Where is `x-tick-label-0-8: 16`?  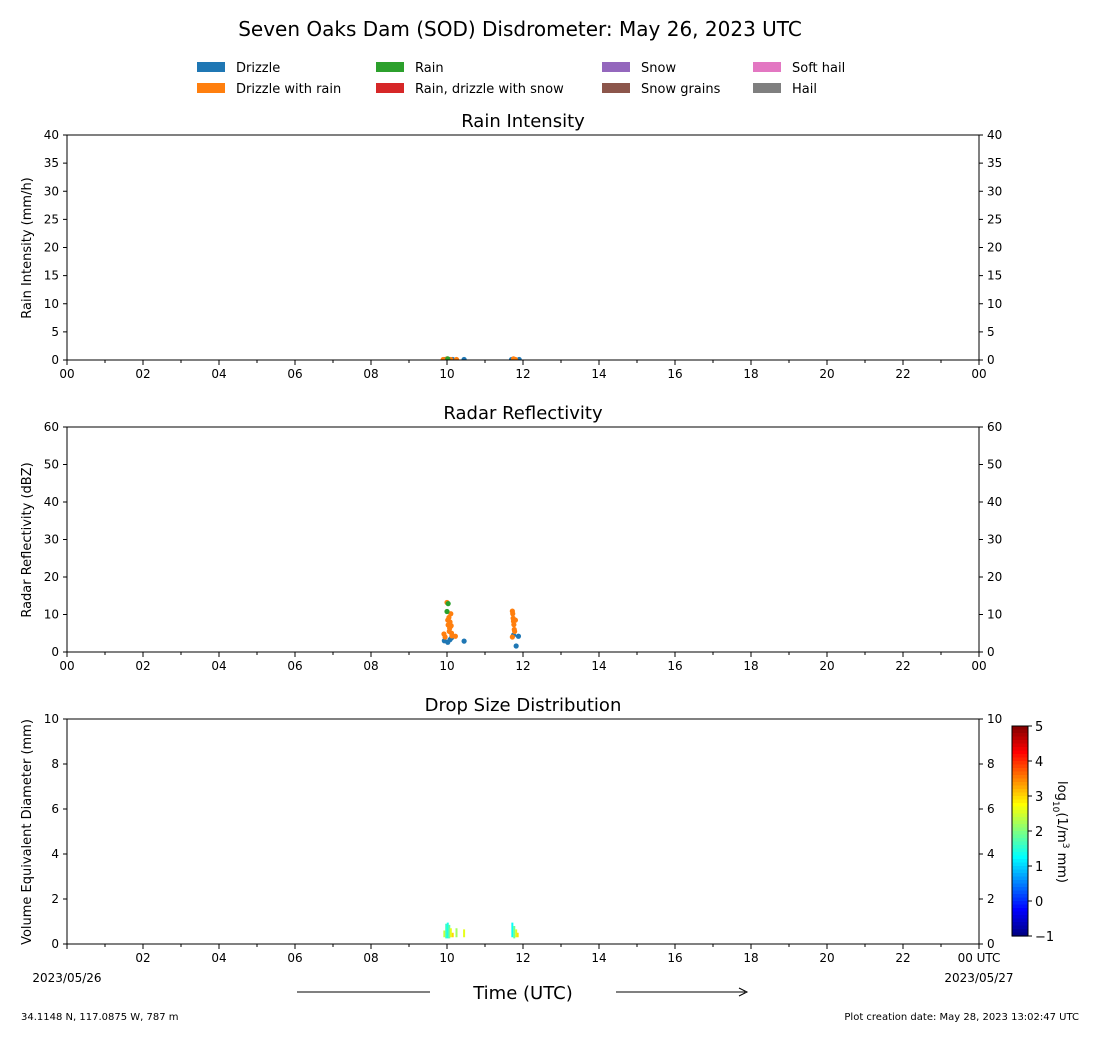
x-tick-label-0-8: 16 is located at coordinates (674, 374).